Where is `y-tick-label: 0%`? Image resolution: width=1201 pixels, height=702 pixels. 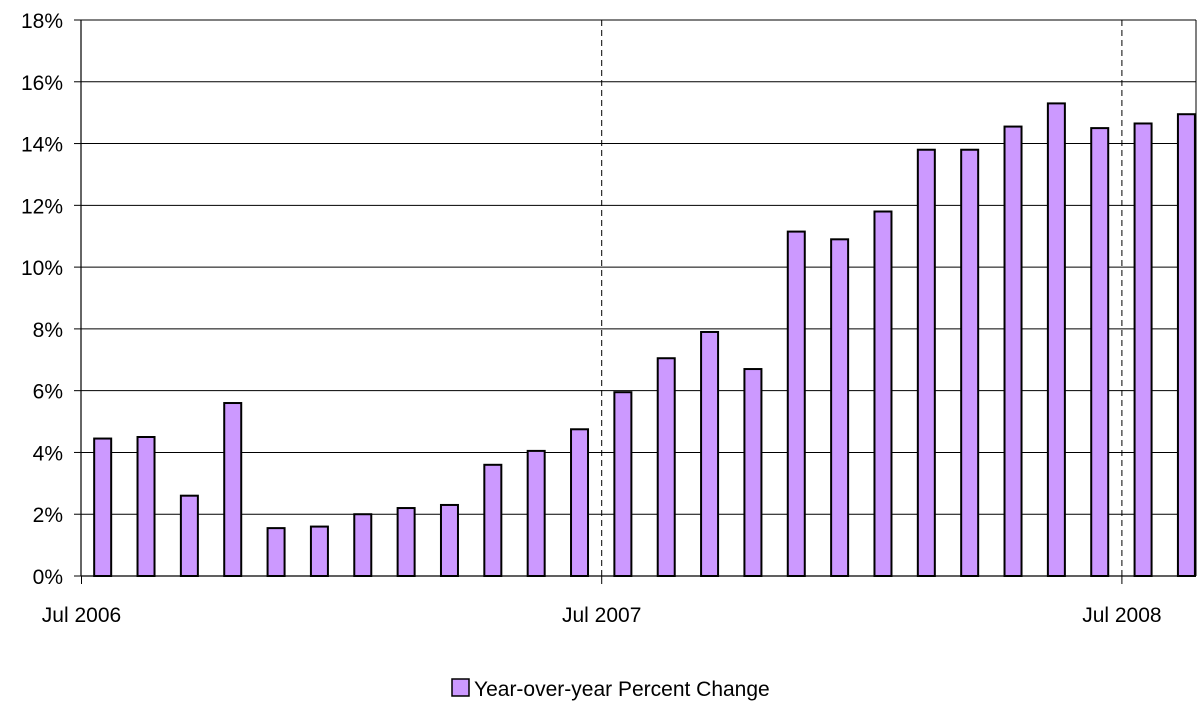
y-tick-label: 0% is located at coordinates (48, 577).